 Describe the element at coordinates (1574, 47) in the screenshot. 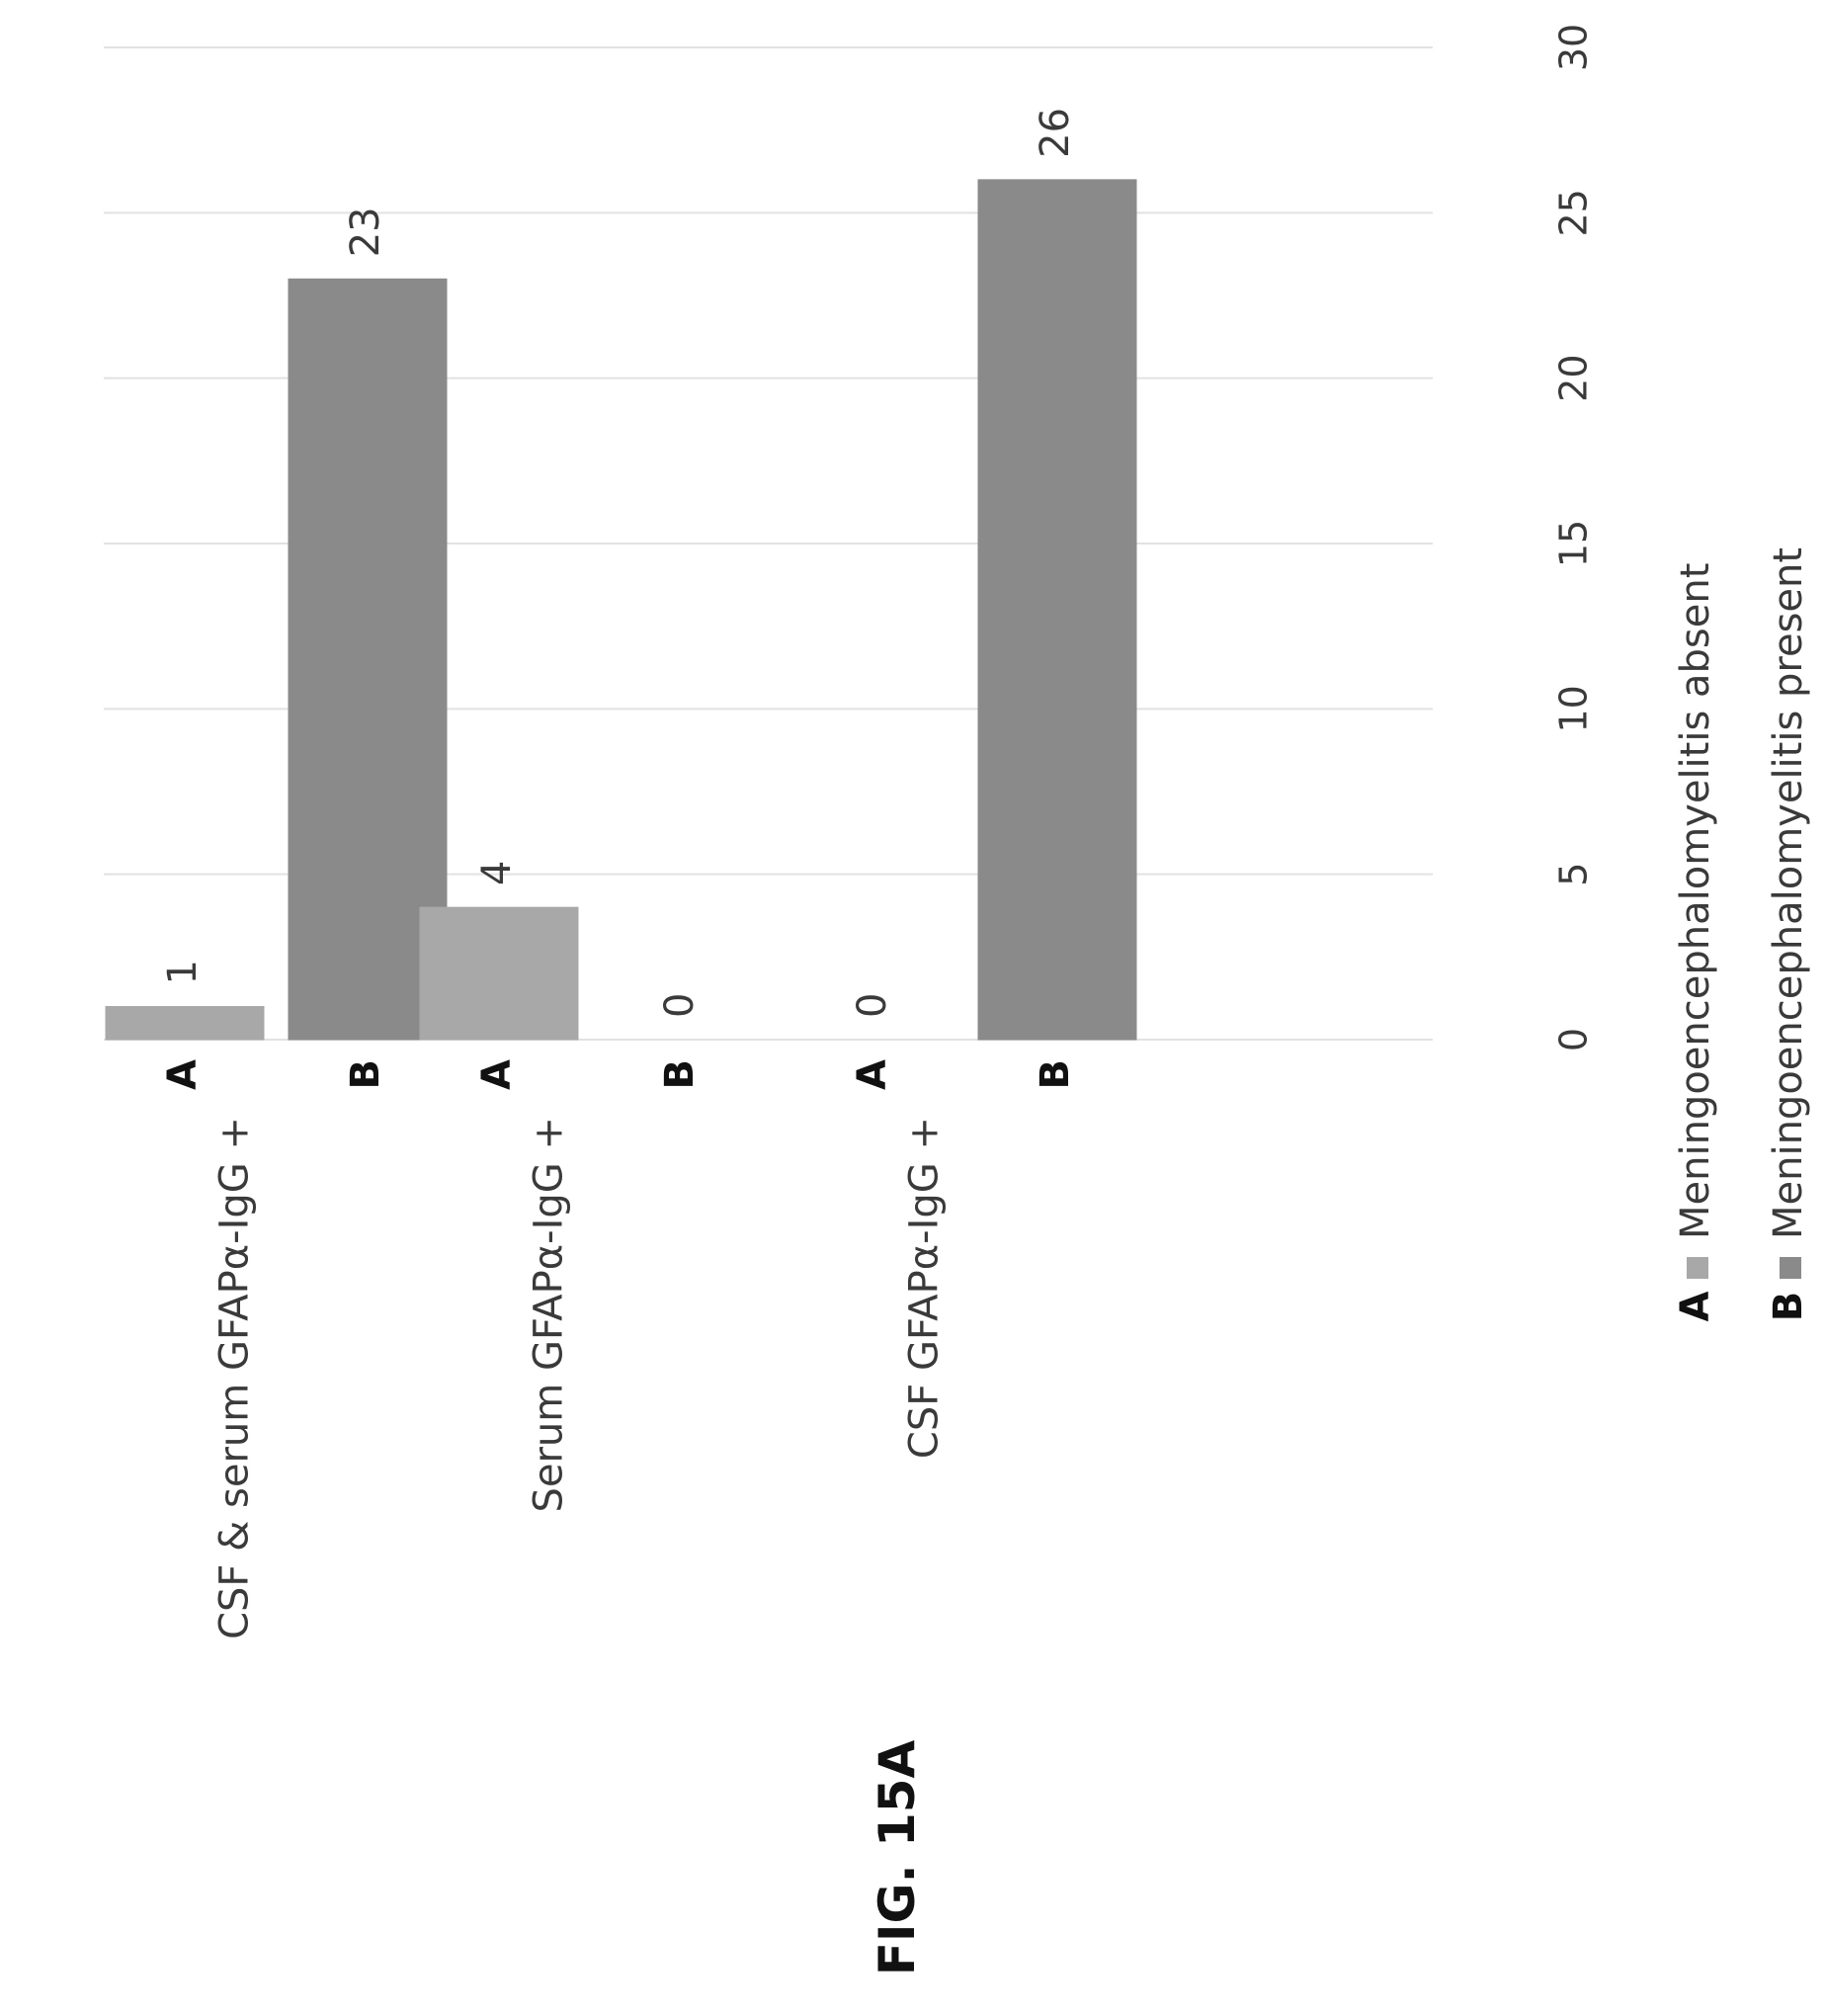

I see `tick-label: 30` at that location.